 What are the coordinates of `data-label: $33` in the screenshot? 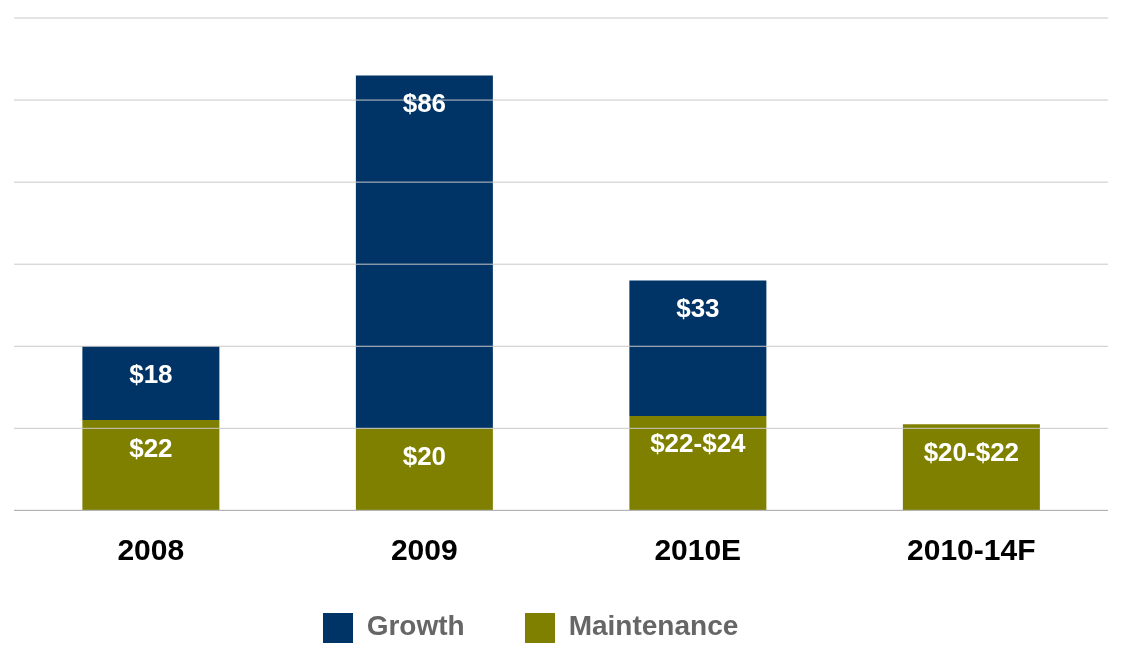 It's located at (698, 308).